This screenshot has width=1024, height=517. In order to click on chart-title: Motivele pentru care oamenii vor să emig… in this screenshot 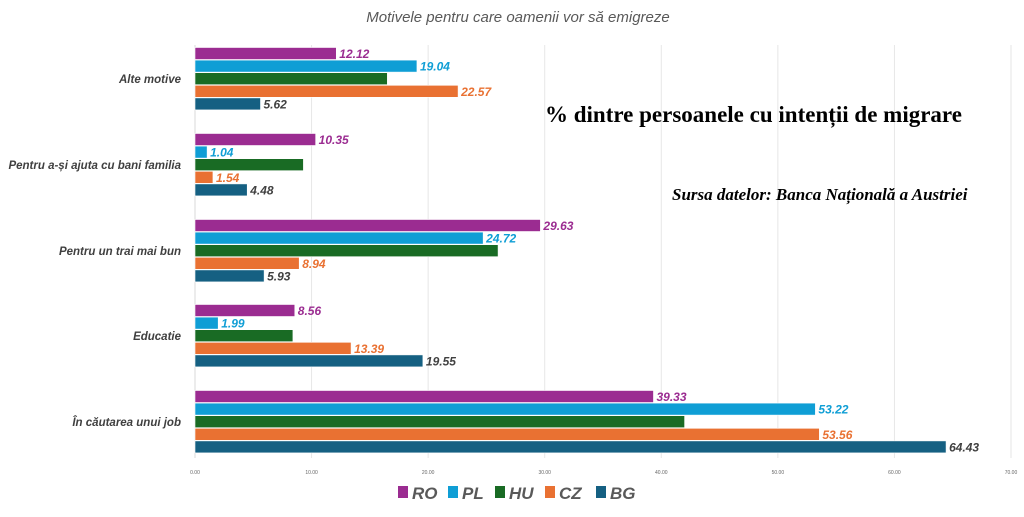, I will do `click(517, 17)`.